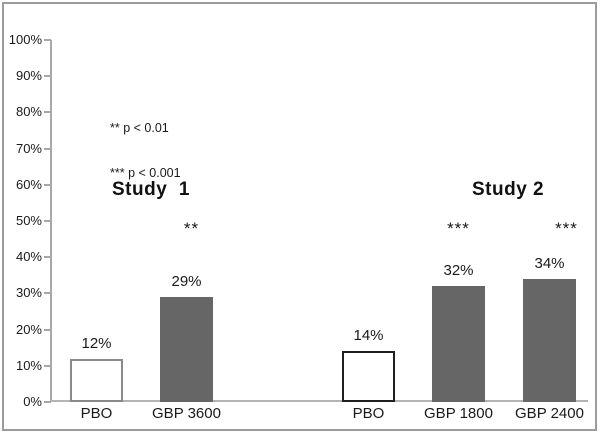 The image size is (600, 433). Describe the element at coordinates (186, 413) in the screenshot. I see `x-axis-label-gbp-3600-study-1: GBP 3600` at that location.